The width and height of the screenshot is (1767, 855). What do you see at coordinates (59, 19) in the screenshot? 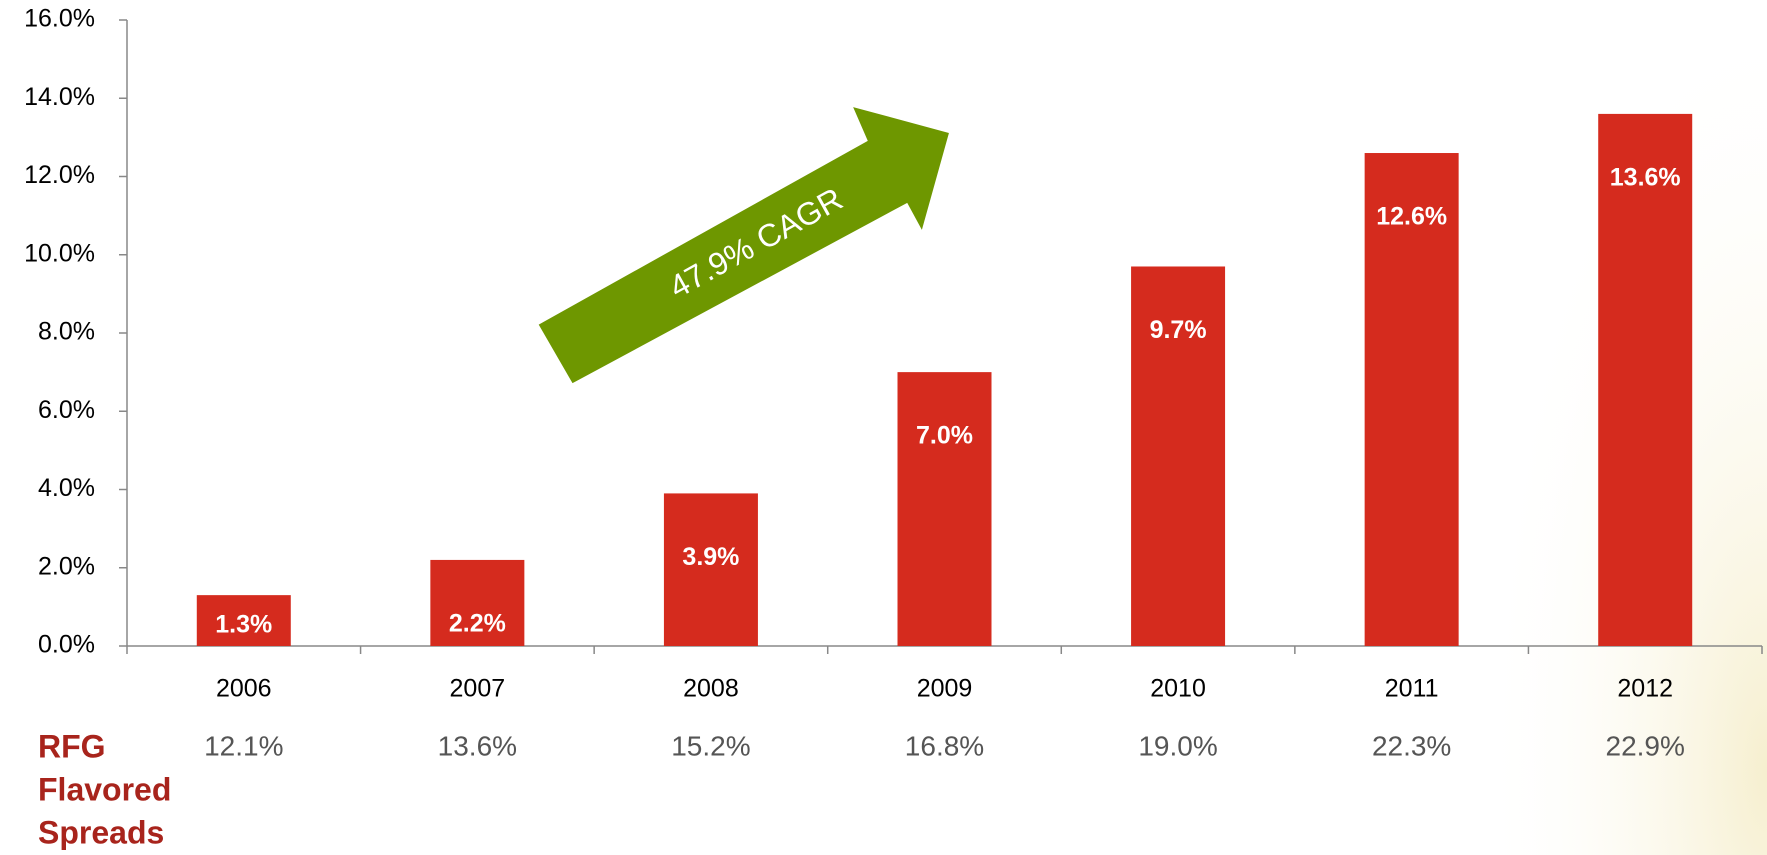
I see `y-tick-label: 16.0%` at bounding box center [59, 19].